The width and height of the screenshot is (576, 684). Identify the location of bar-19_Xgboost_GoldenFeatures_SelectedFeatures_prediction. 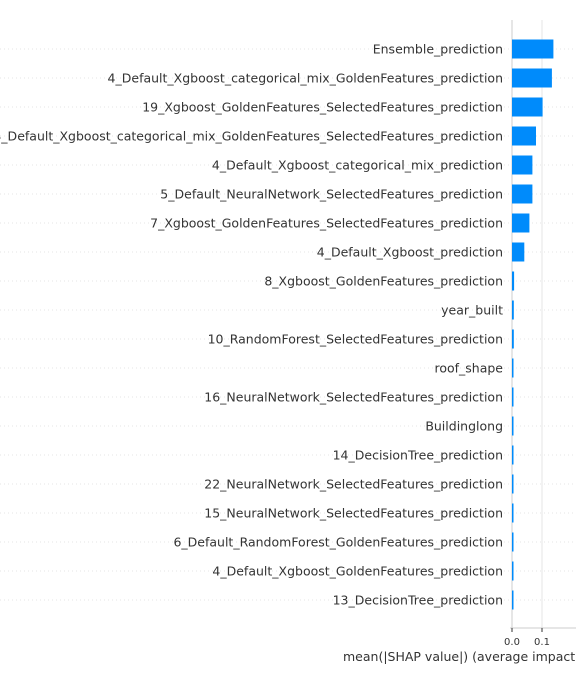
(527, 107).